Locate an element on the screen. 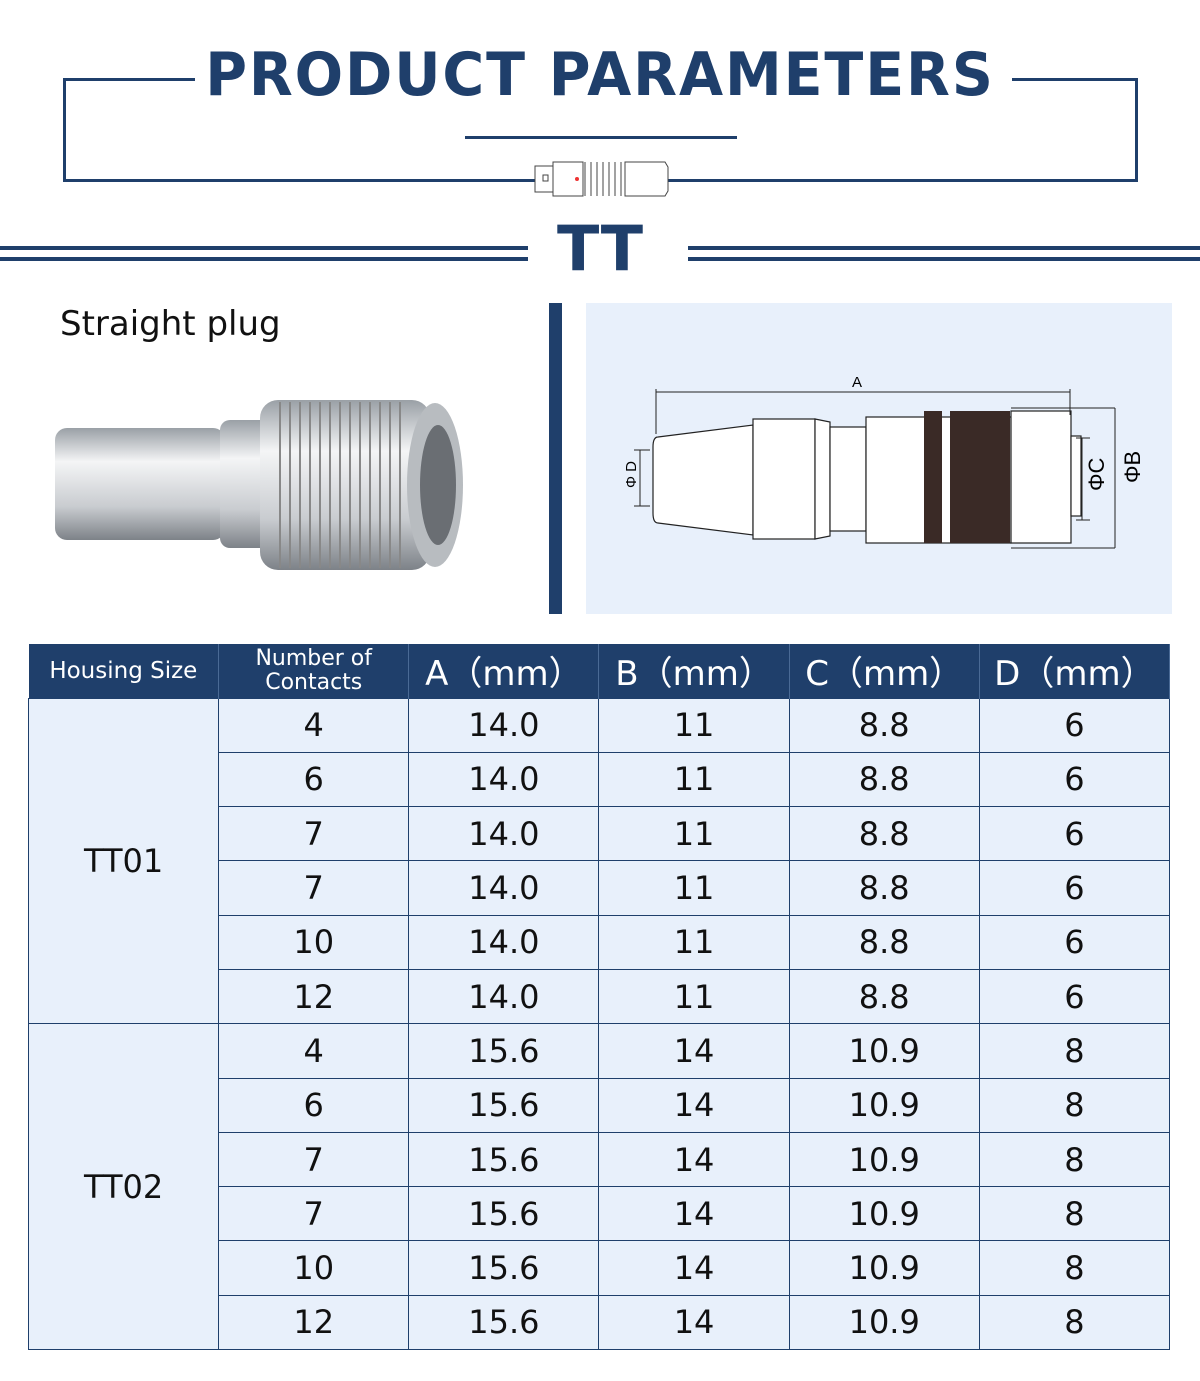 The image size is (1200, 1381). table-row: 12 14.0 11 8.8 6 is located at coordinates (600, 996).